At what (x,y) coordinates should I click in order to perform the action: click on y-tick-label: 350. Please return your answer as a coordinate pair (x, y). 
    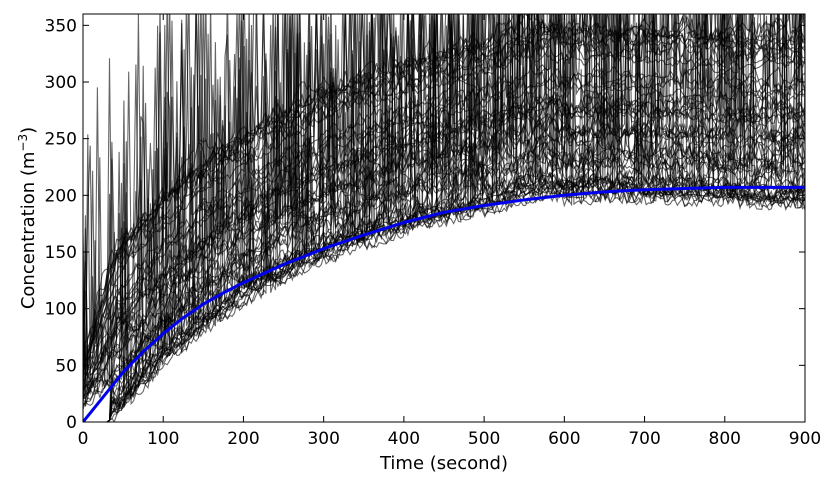
    Looking at the image, I should click on (61, 26).